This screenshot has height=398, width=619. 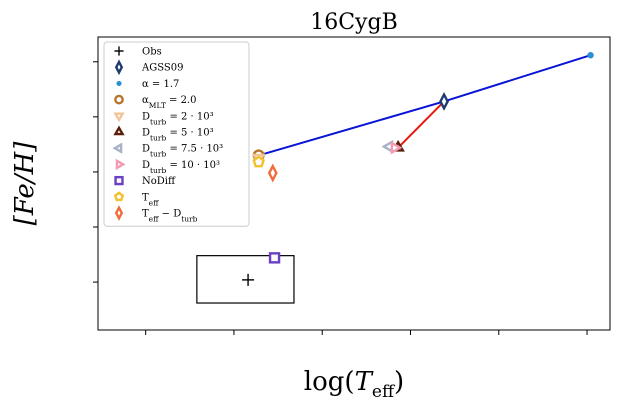 What do you see at coordinates (354, 22) in the screenshot?
I see `chart-title: 16CygB` at bounding box center [354, 22].